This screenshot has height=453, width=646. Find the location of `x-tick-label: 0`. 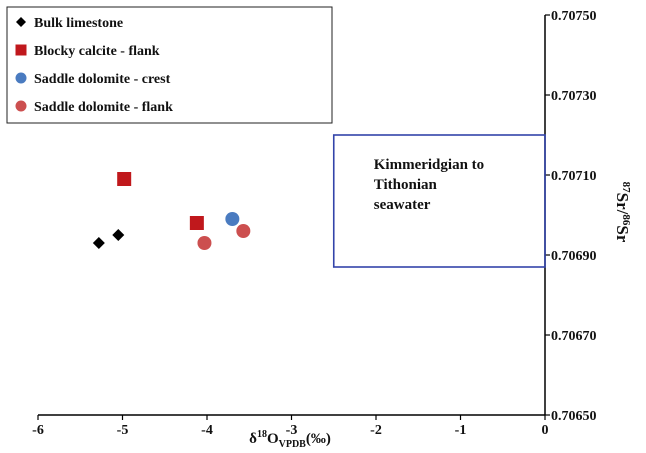

x-tick-label: 0 is located at coordinates (545, 430).